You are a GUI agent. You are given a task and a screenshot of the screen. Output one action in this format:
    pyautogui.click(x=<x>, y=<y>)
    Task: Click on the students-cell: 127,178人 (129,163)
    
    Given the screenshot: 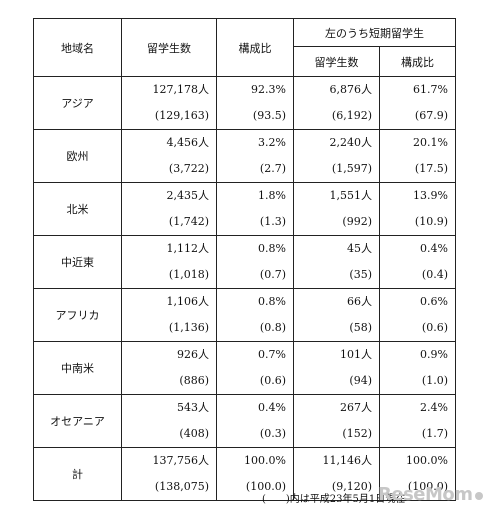 What is the action you would take?
    pyautogui.click(x=169, y=103)
    